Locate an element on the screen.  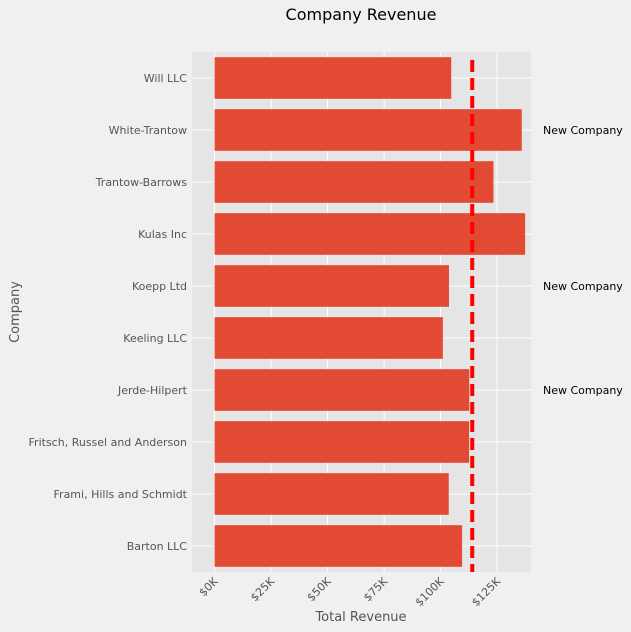
y-tick-label: Keeling LLC is located at coordinates (155, 338).